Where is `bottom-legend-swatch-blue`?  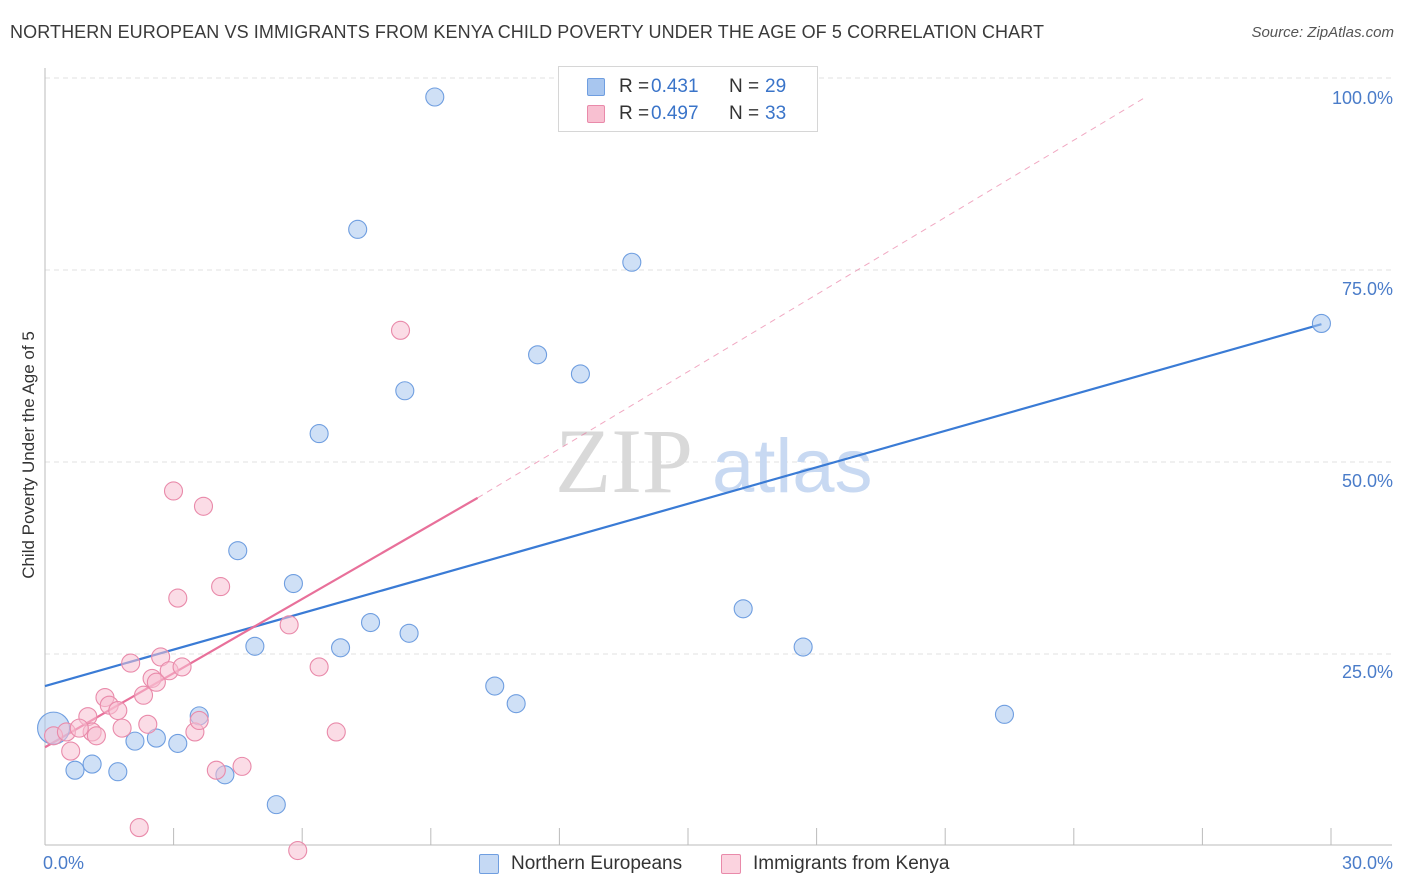
bottom-legend-swatch-blue is located at coordinates (489, 864).